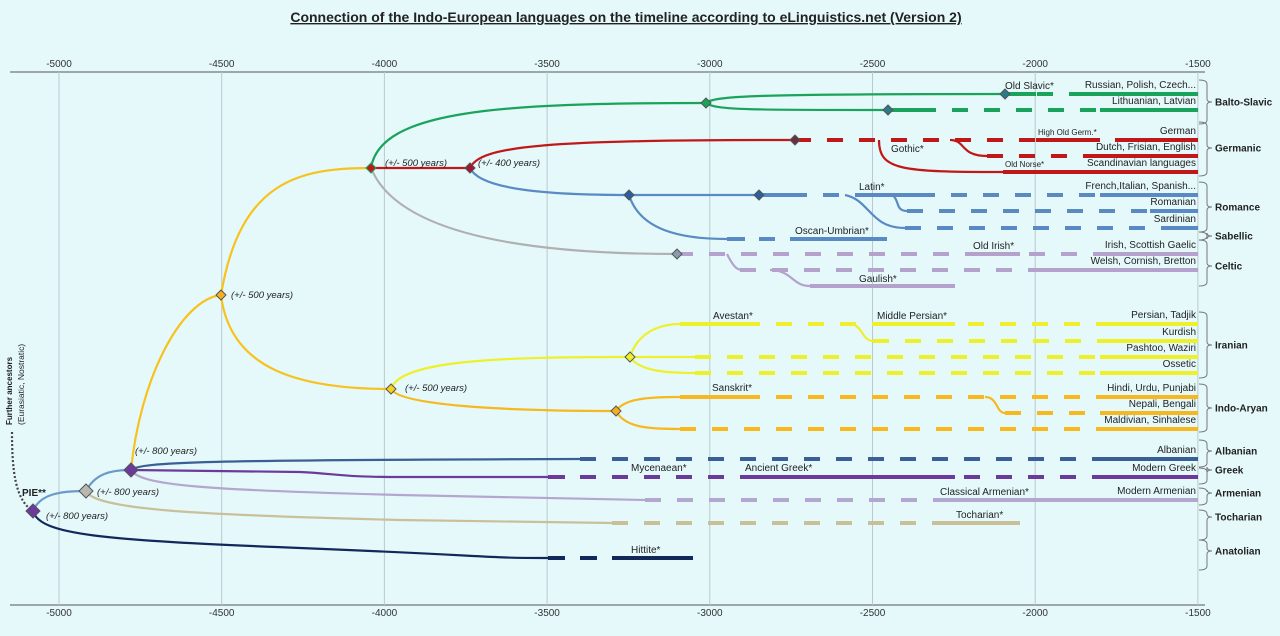  What do you see at coordinates (993, 246) in the screenshot?
I see `ancient-label: Old Irish*` at bounding box center [993, 246].